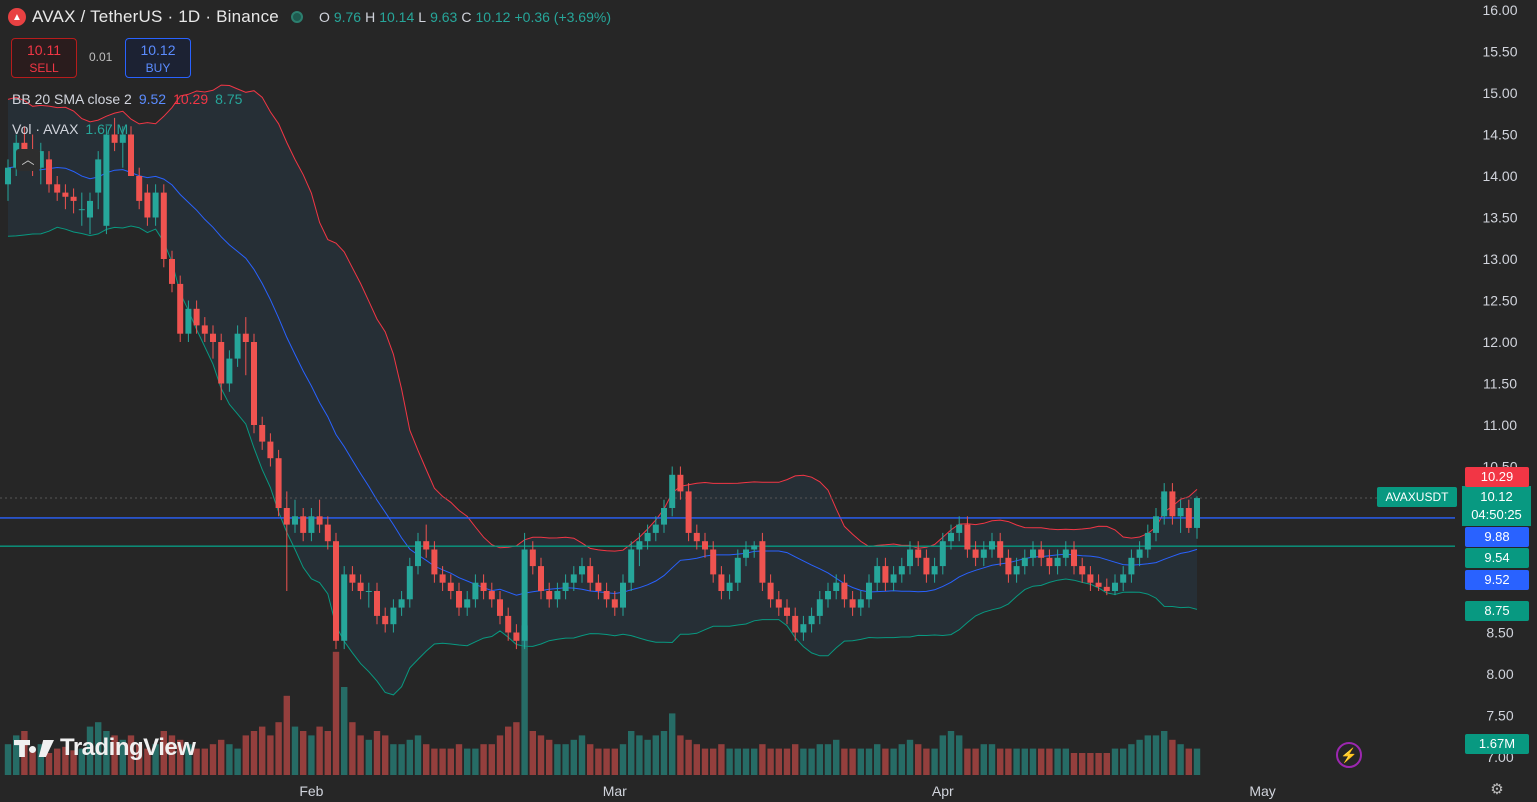 The height and width of the screenshot is (802, 1537). Describe the element at coordinates (28, 160) in the screenshot. I see `chevron-up-icon: ︿` at that location.